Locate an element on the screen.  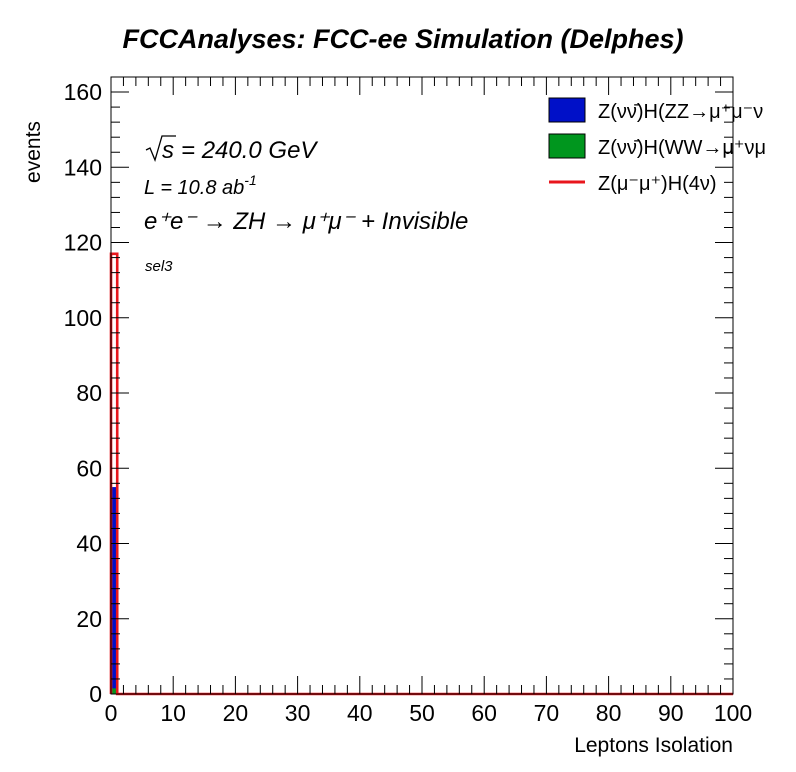
x-axis-title: Leptons Isolation is located at coordinates (653, 745).